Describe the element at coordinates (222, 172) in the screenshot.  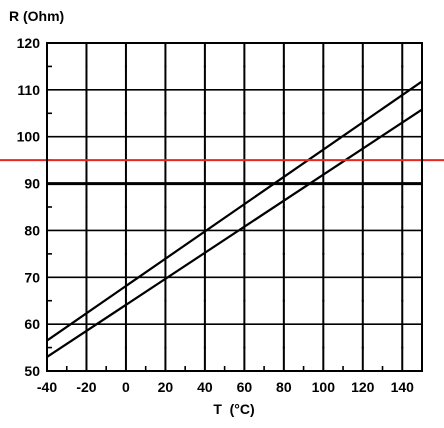
I see `reference-layer` at that location.